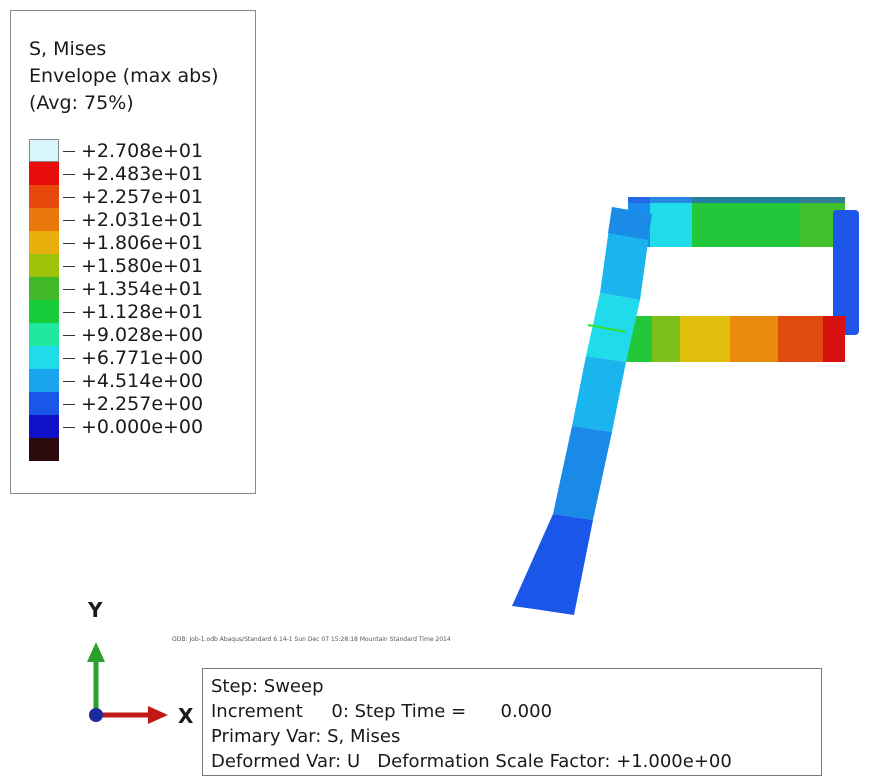 This screenshot has height=779, width=872. What do you see at coordinates (142, 219) in the screenshot?
I see `legend-level-label: +2.031e+01` at bounding box center [142, 219].